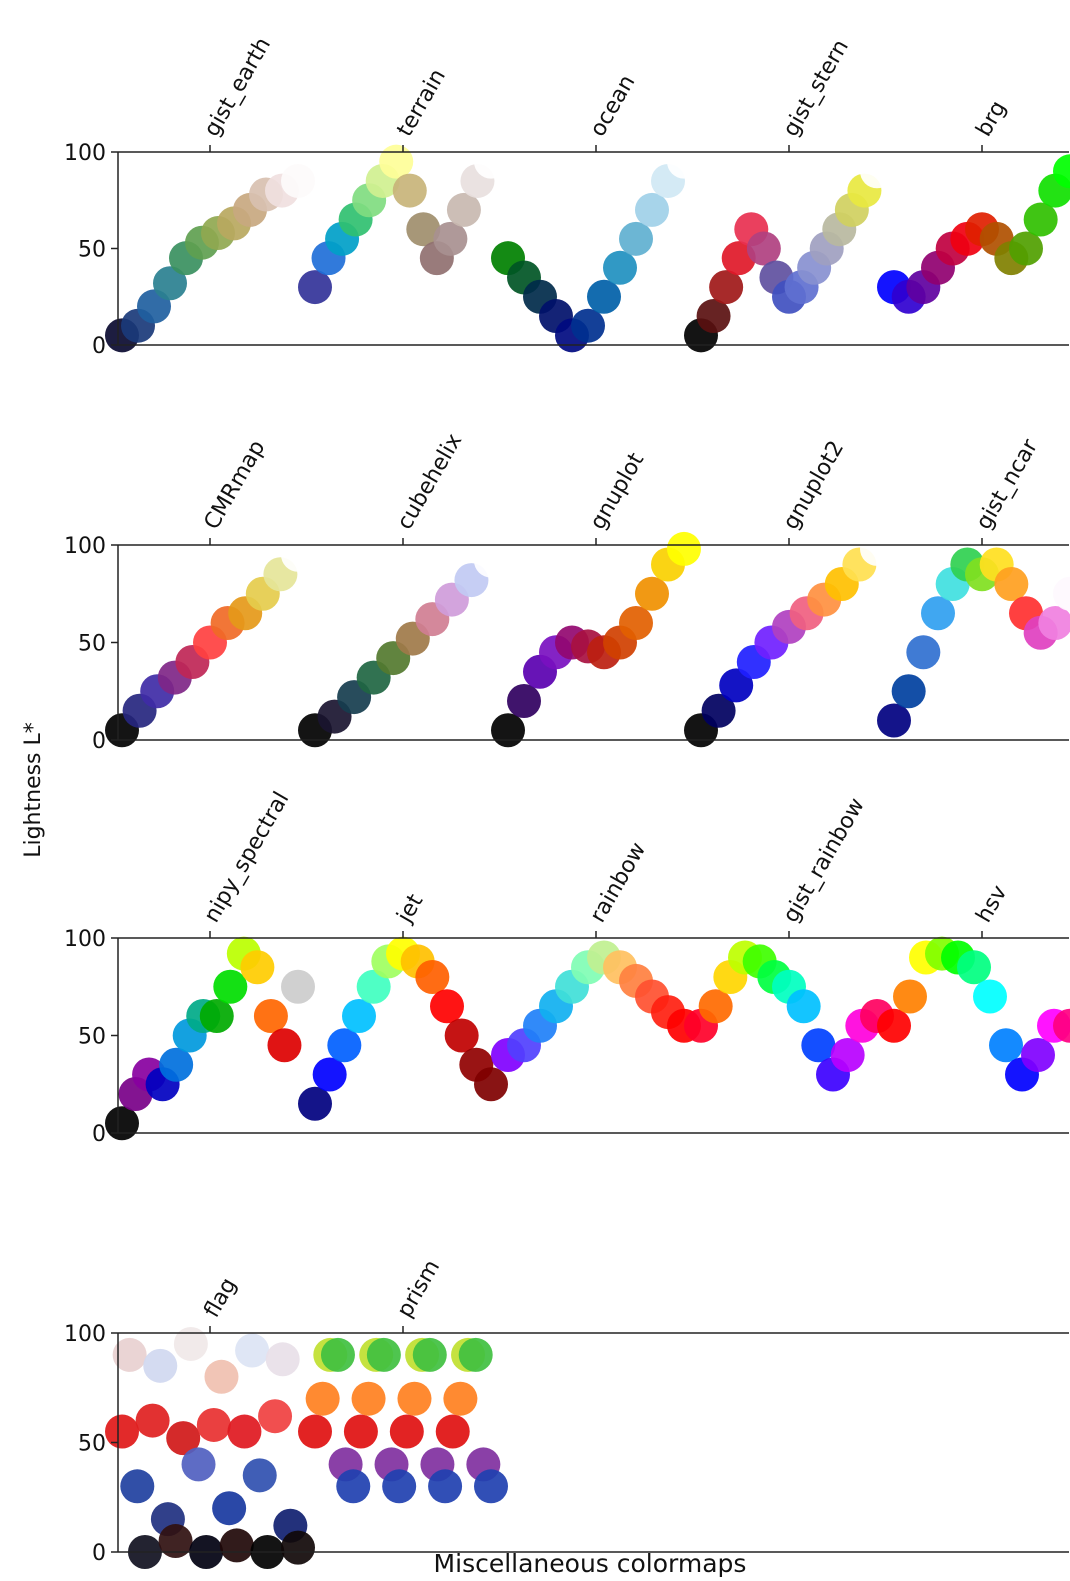 The height and width of the screenshot is (1581, 1070). What do you see at coordinates (33, 790) in the screenshot?
I see `y-axis-label: Lightness L*` at bounding box center [33, 790].